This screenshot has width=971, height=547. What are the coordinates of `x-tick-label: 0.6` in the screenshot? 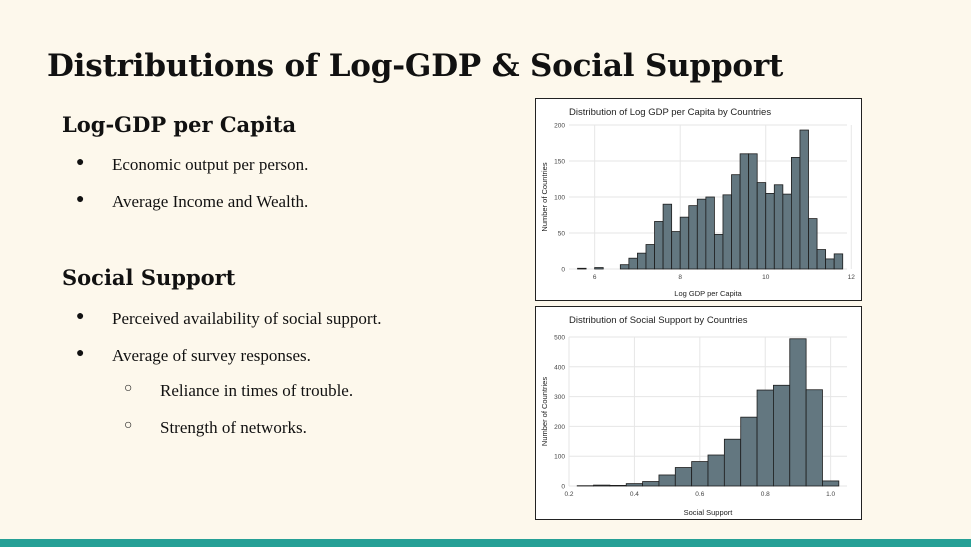 It's located at (699, 494).